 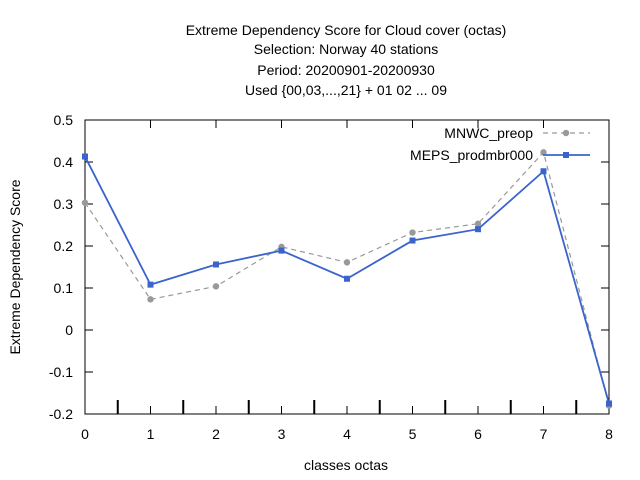 I want to click on x-tick-label: 5, so click(x=413, y=434).